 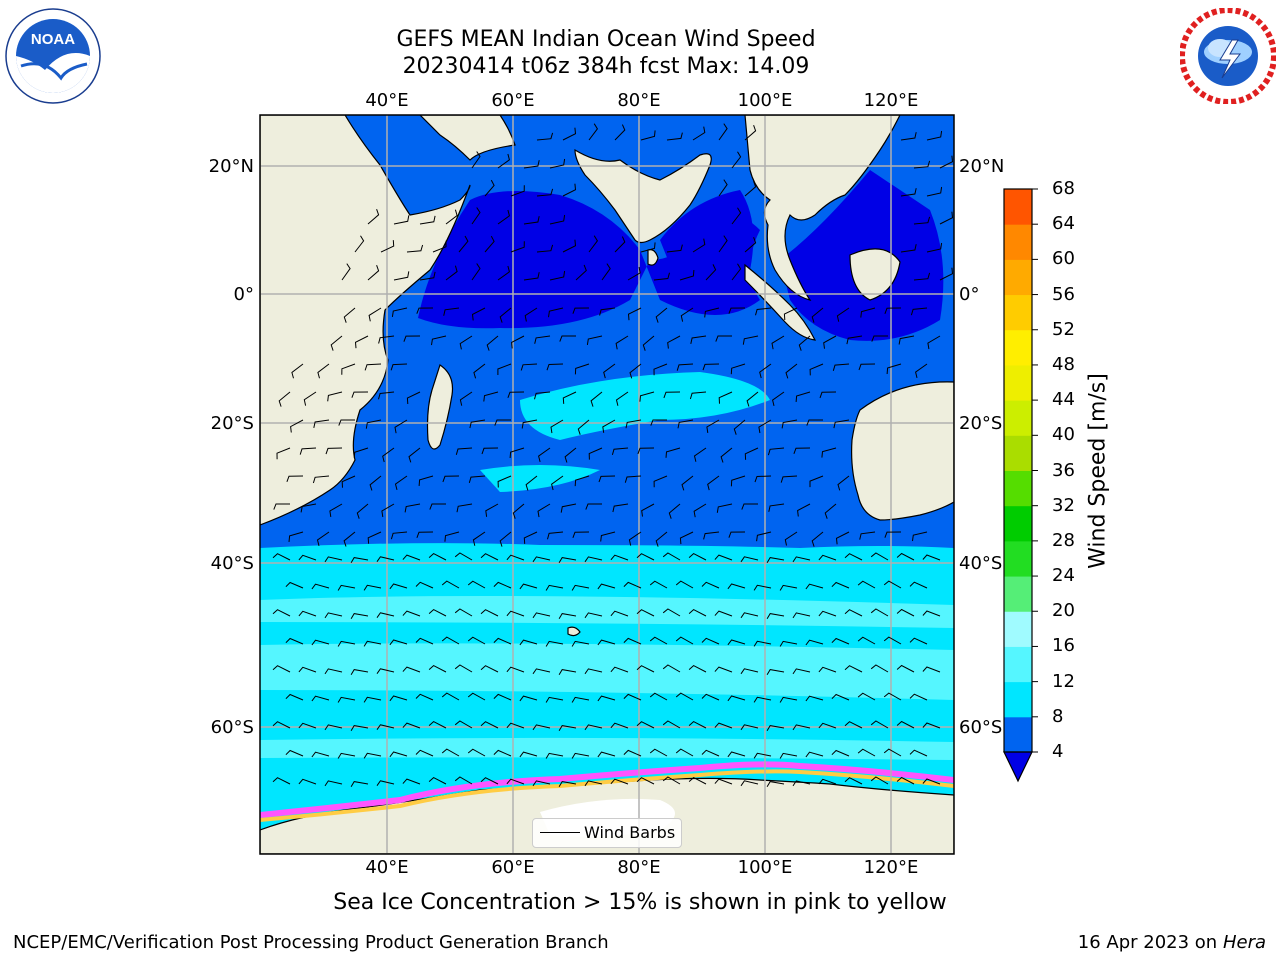 What do you see at coordinates (1018, 767) in the screenshot?
I see `colorbar-under-arrow` at bounding box center [1018, 767].